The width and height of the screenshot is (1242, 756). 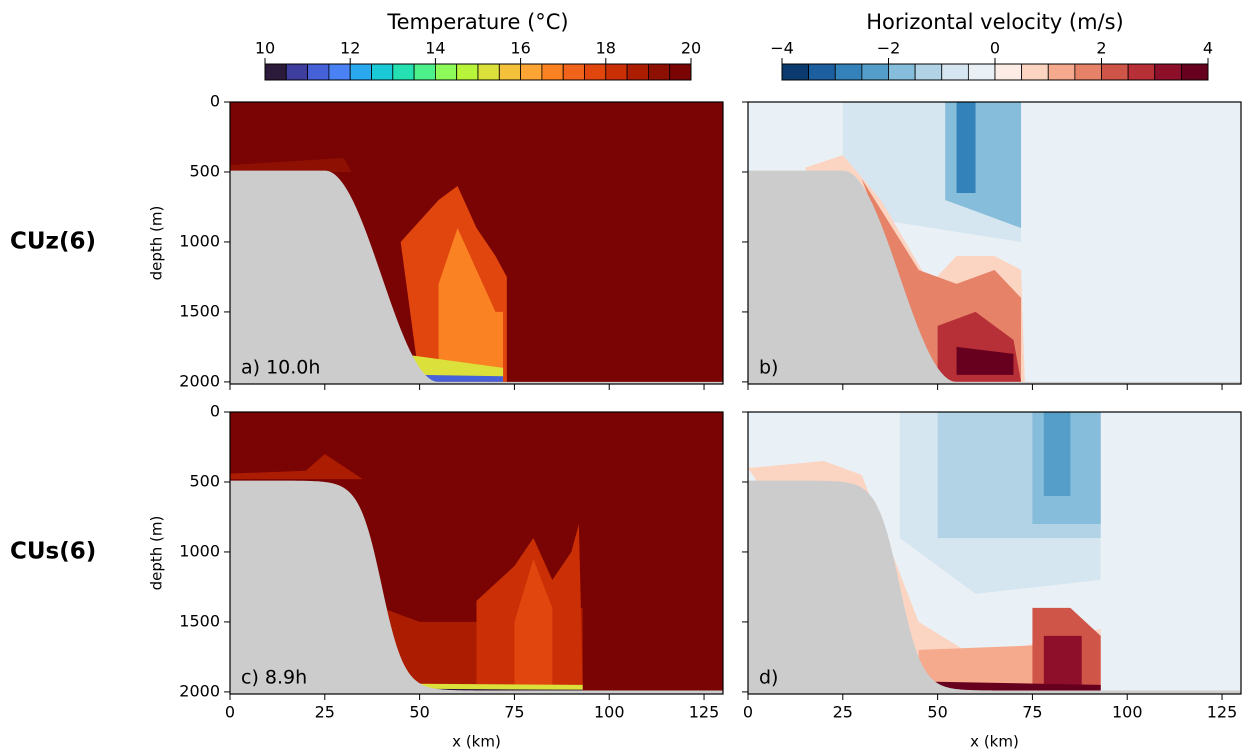 I want to click on colorbar-tick-label: −2, so click(x=889, y=48).